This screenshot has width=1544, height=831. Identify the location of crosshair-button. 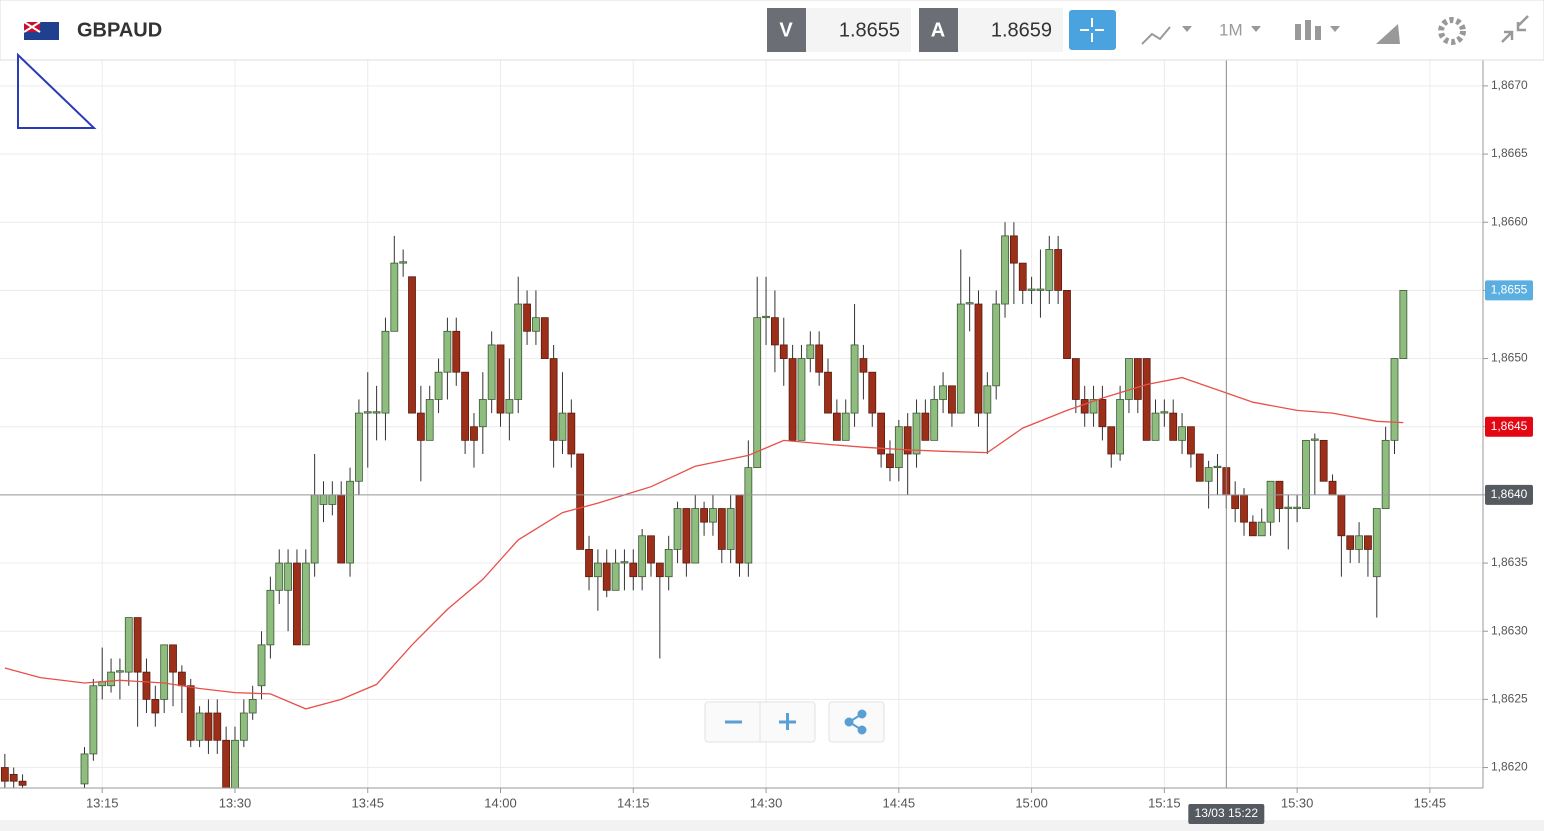
(1092, 30).